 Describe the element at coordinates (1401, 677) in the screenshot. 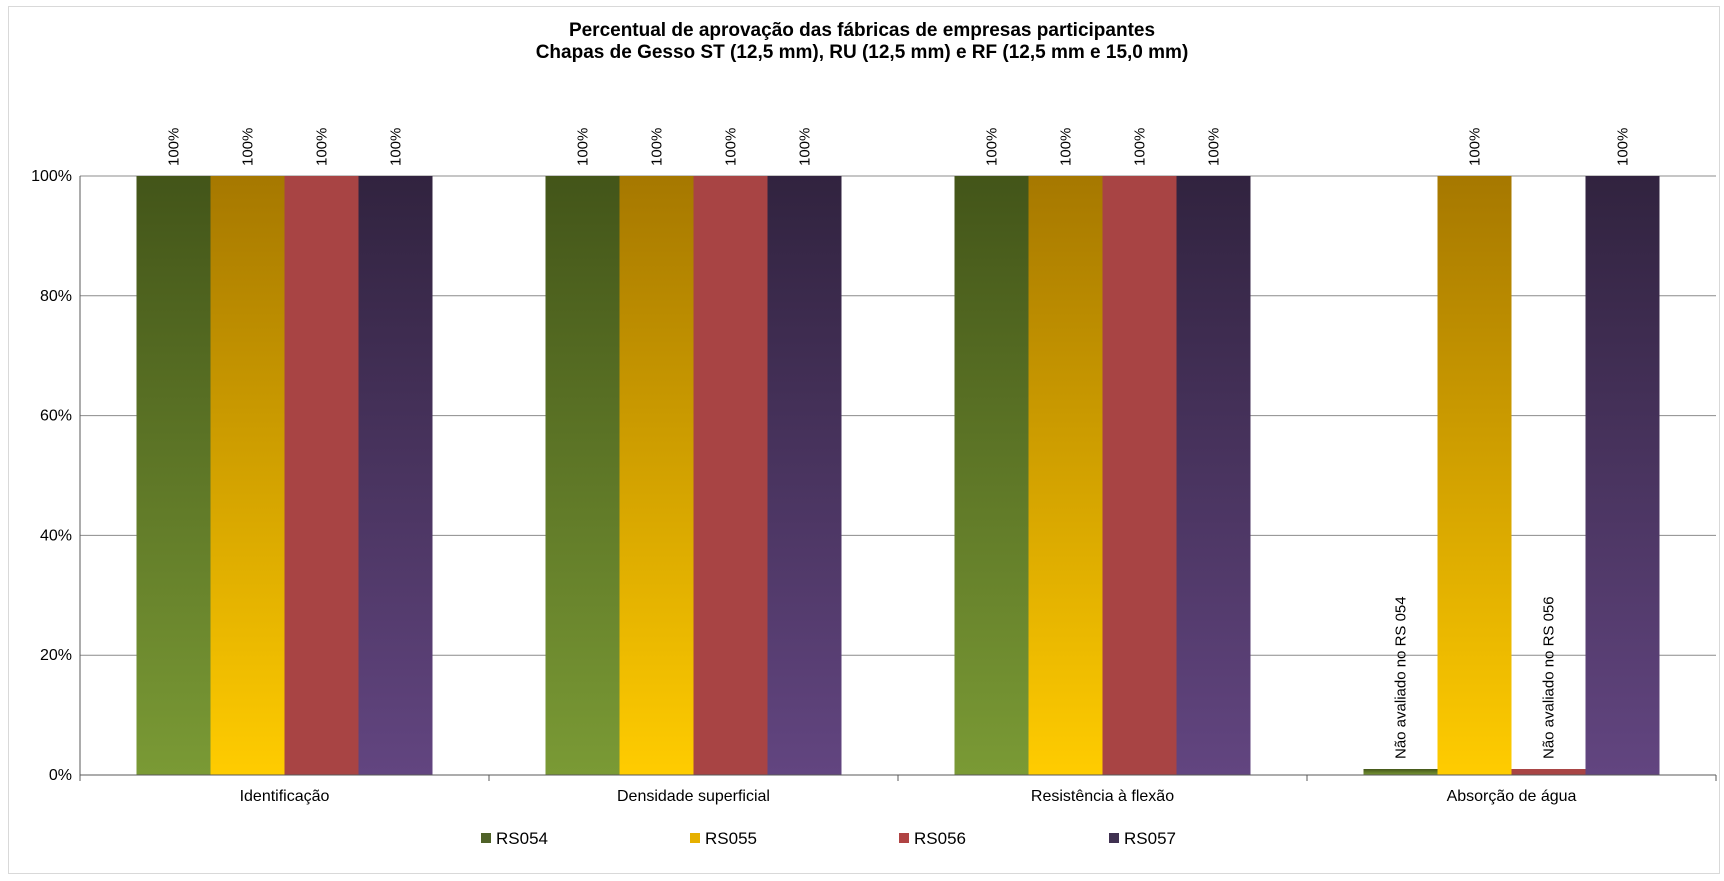

I see `data-label: Não avaliado no RS 054` at that location.